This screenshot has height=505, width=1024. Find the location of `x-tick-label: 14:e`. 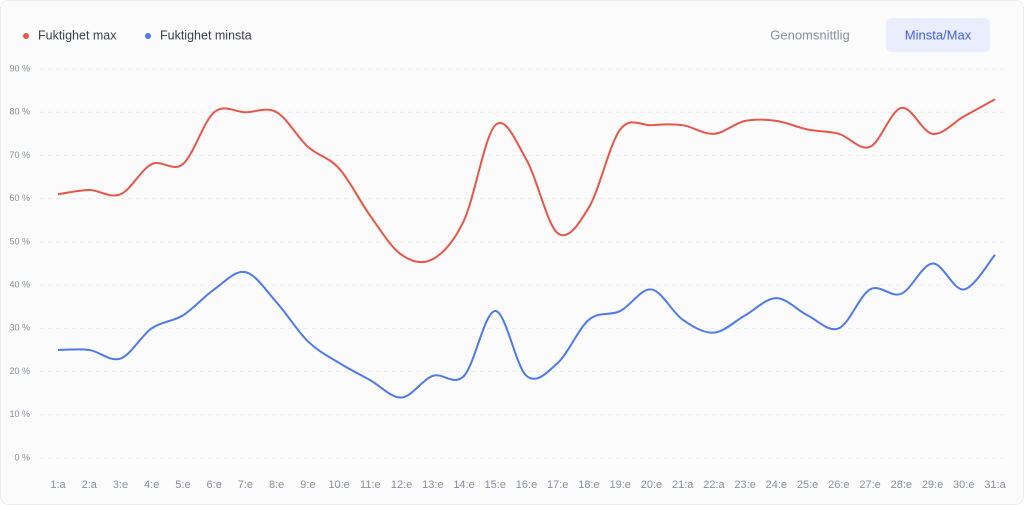

x-tick-label: 14:e is located at coordinates (463, 485).